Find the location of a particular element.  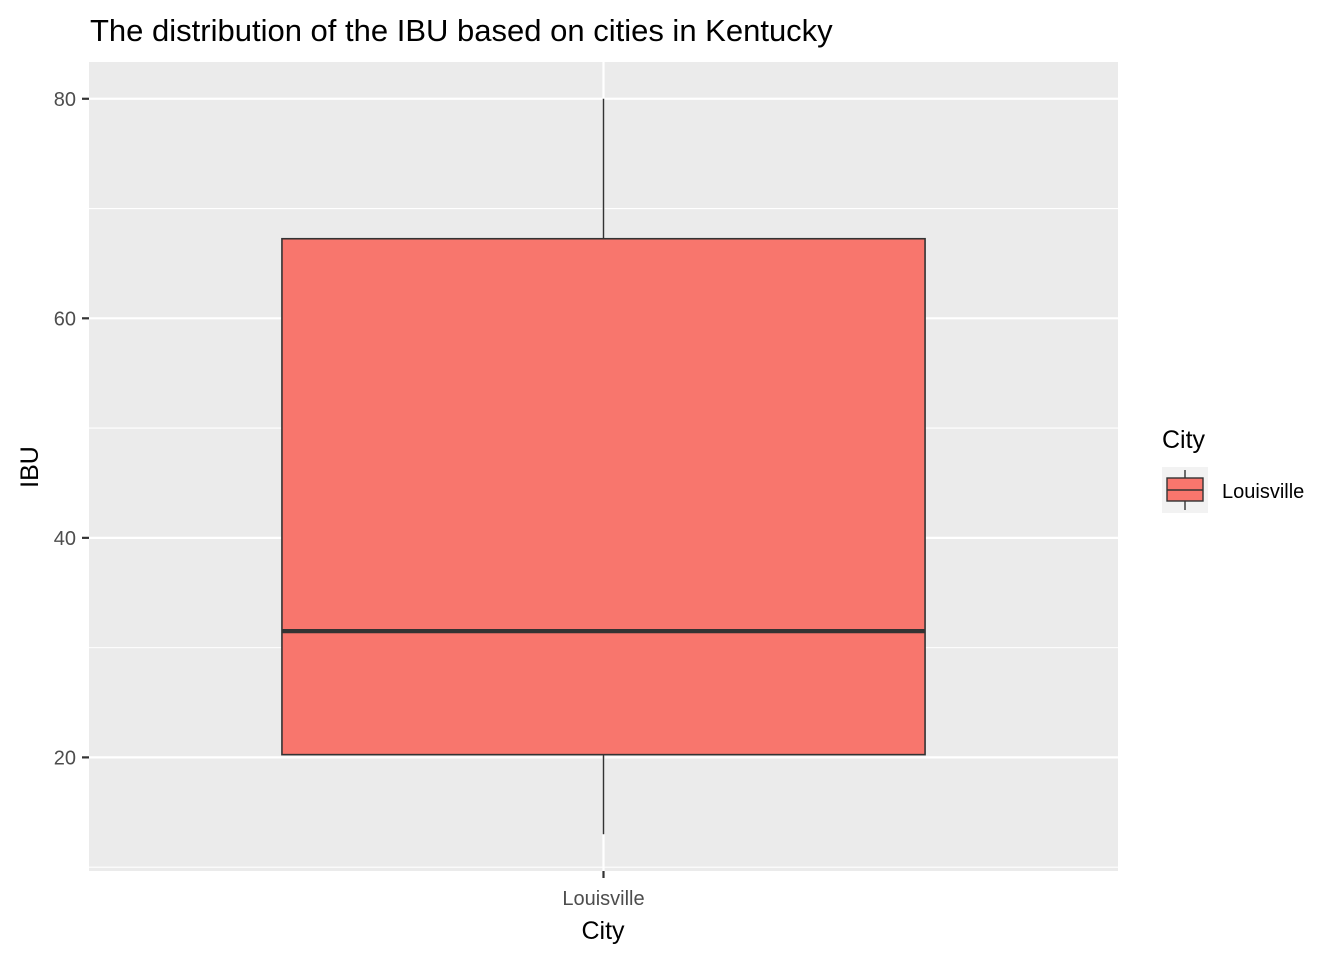

y-tick-label: 80 is located at coordinates (65, 100).